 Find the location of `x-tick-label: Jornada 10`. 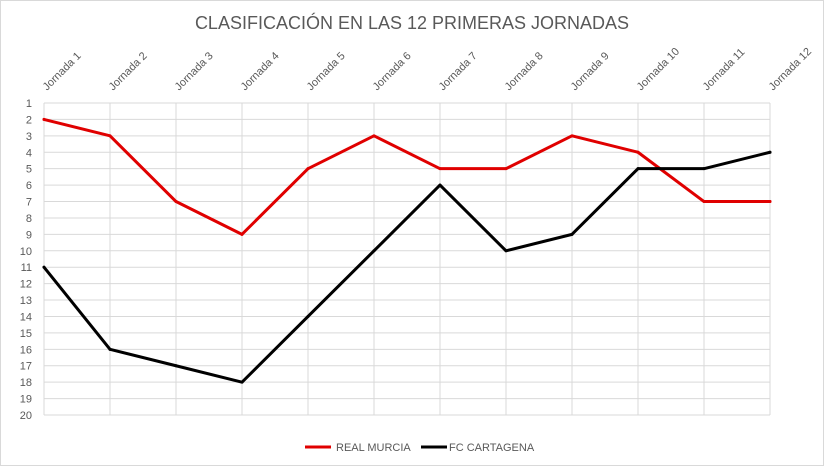

x-tick-label: Jornada 10 is located at coordinates (658, 69).